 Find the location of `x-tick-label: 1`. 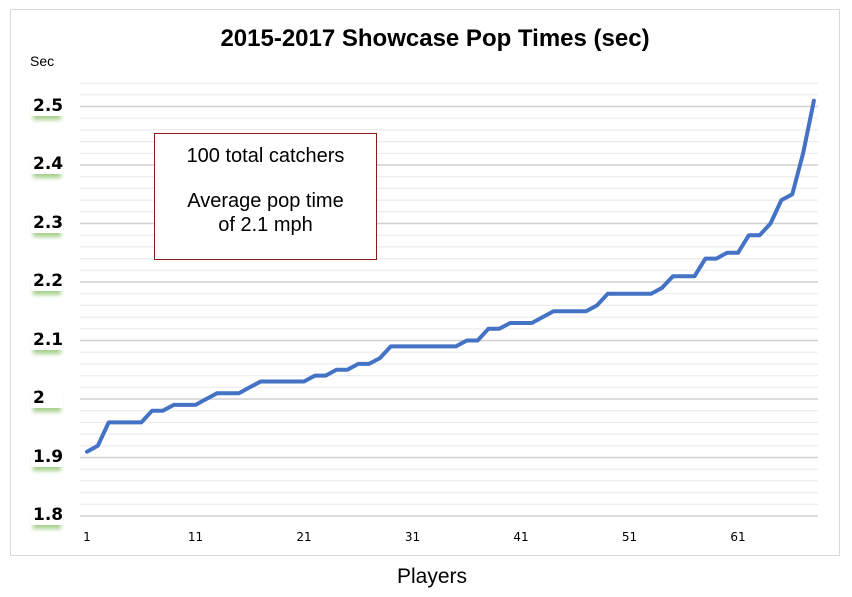

x-tick-label: 1 is located at coordinates (87, 537).